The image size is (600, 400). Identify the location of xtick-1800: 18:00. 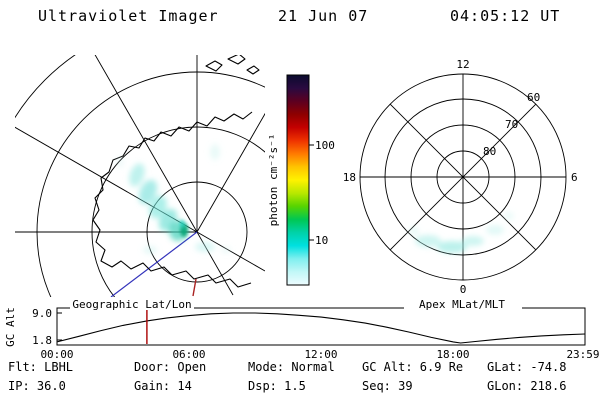
(452, 354).